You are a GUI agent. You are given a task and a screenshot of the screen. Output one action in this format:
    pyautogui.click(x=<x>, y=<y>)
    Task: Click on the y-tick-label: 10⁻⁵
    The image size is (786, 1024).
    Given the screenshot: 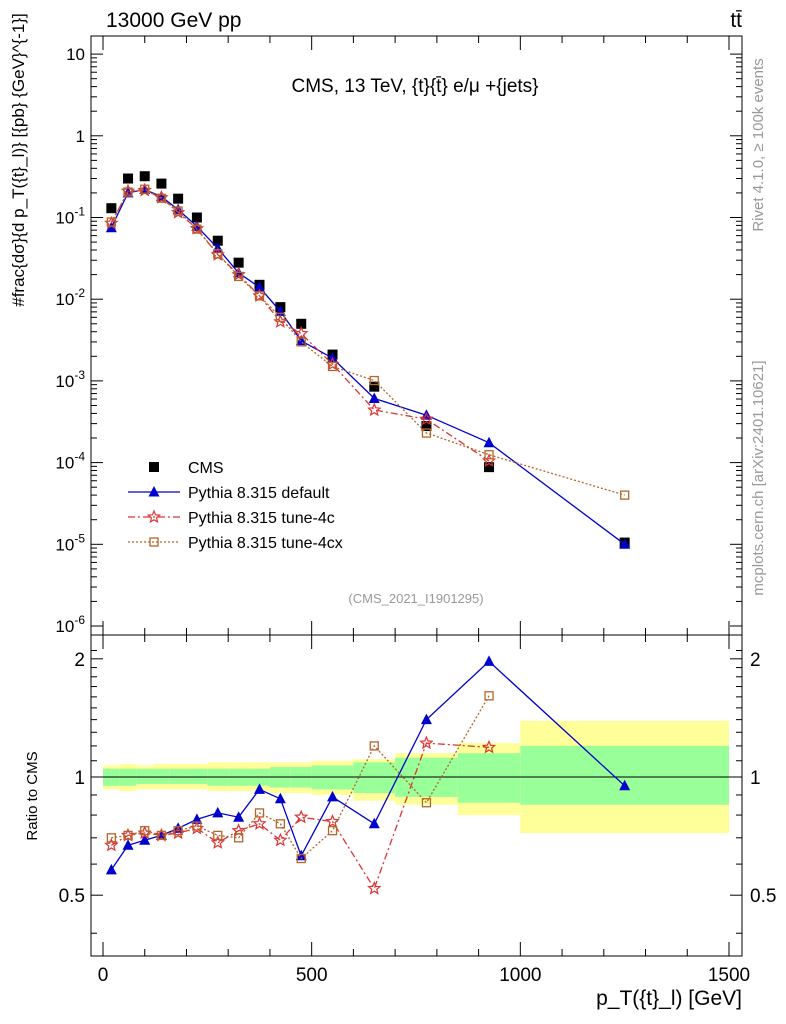 What is the action you would take?
    pyautogui.click(x=70, y=542)
    